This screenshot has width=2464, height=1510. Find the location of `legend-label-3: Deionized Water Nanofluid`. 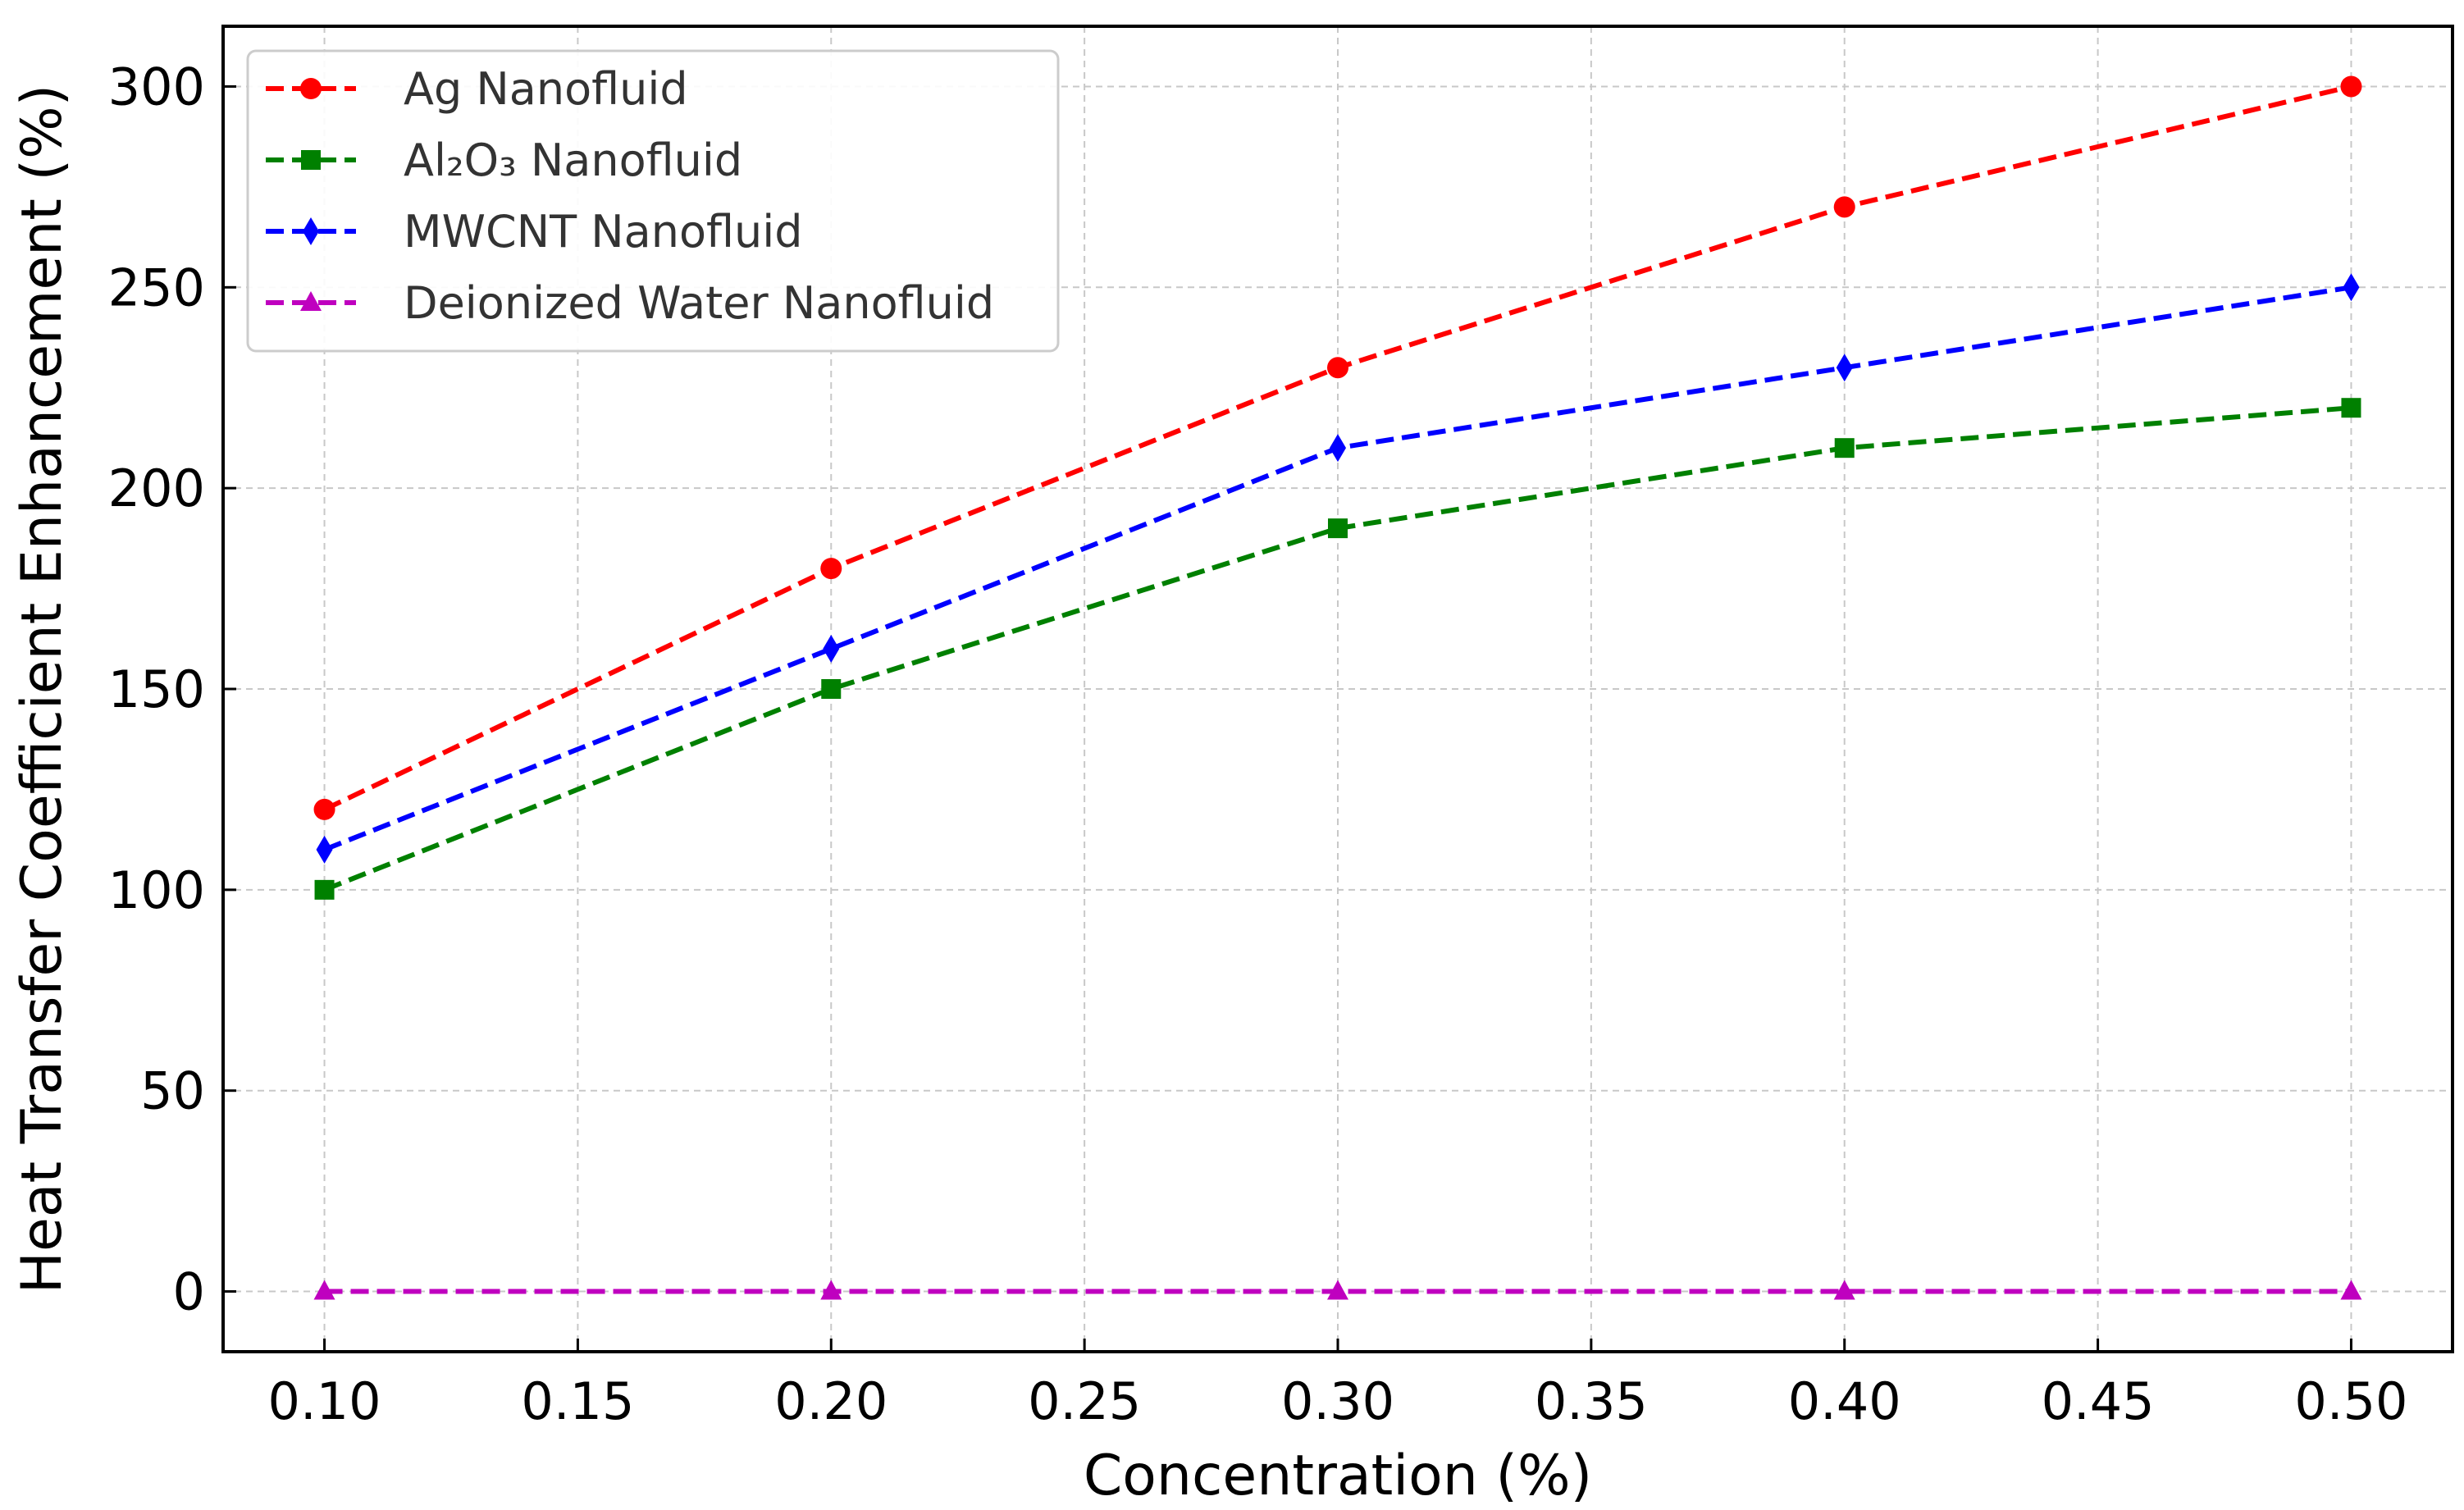

legend-label-3: Deionized Water Nanofluid is located at coordinates (699, 303).